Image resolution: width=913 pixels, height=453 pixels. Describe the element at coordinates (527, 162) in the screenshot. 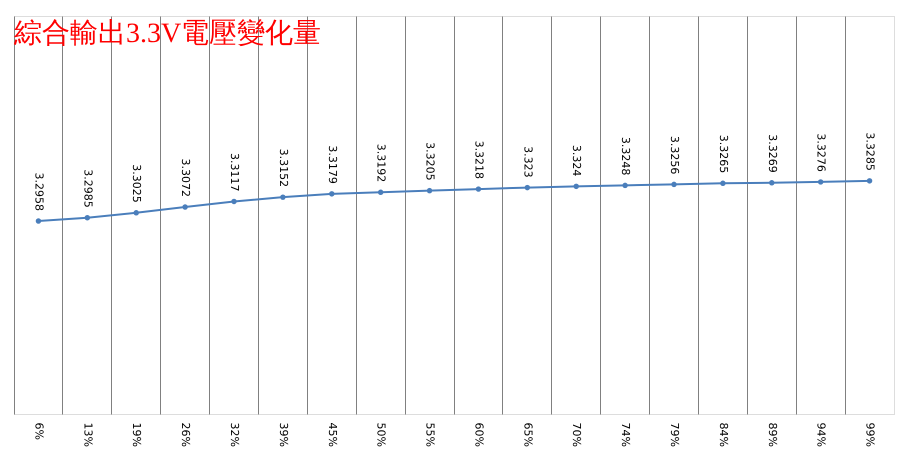

I see `data-label: 3.323` at that location.